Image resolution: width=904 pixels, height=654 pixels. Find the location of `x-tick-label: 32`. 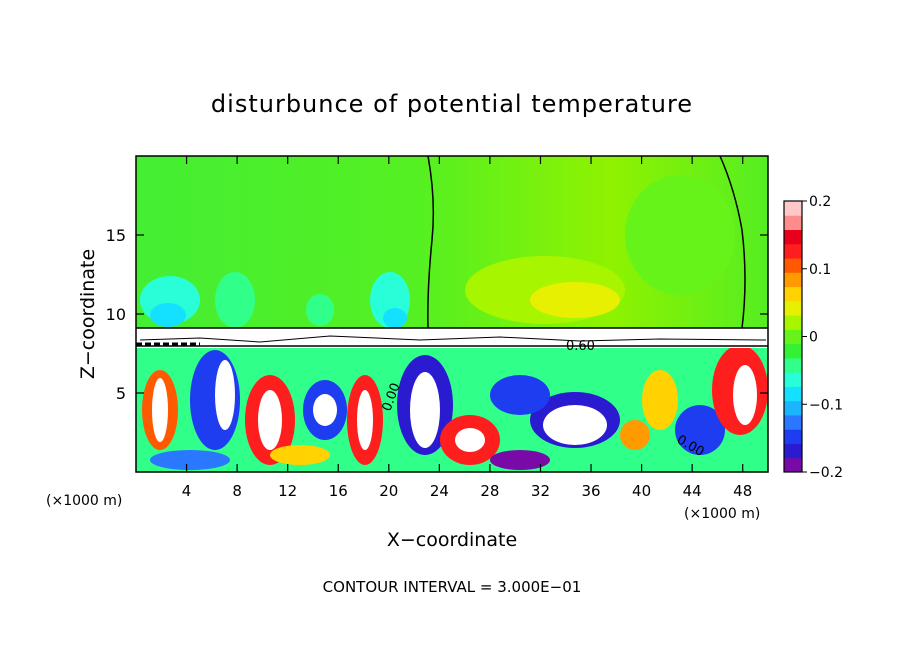

x-tick-label: 32 is located at coordinates (540, 491).